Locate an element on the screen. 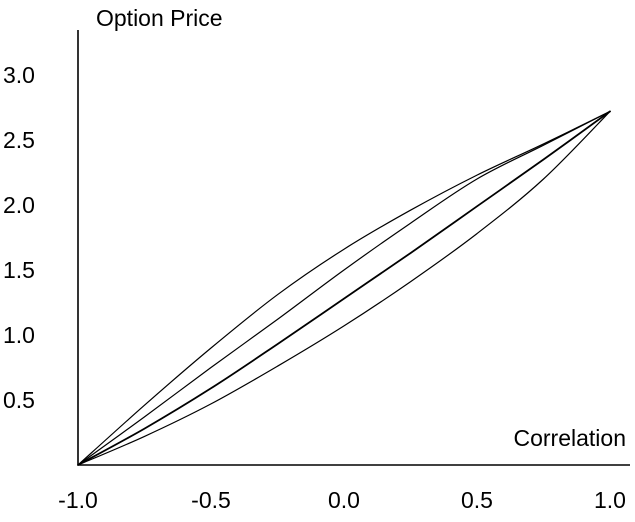 Image resolution: width=635 pixels, height=522 pixels. y-tick-label: 3.0 is located at coordinates (19, 75).